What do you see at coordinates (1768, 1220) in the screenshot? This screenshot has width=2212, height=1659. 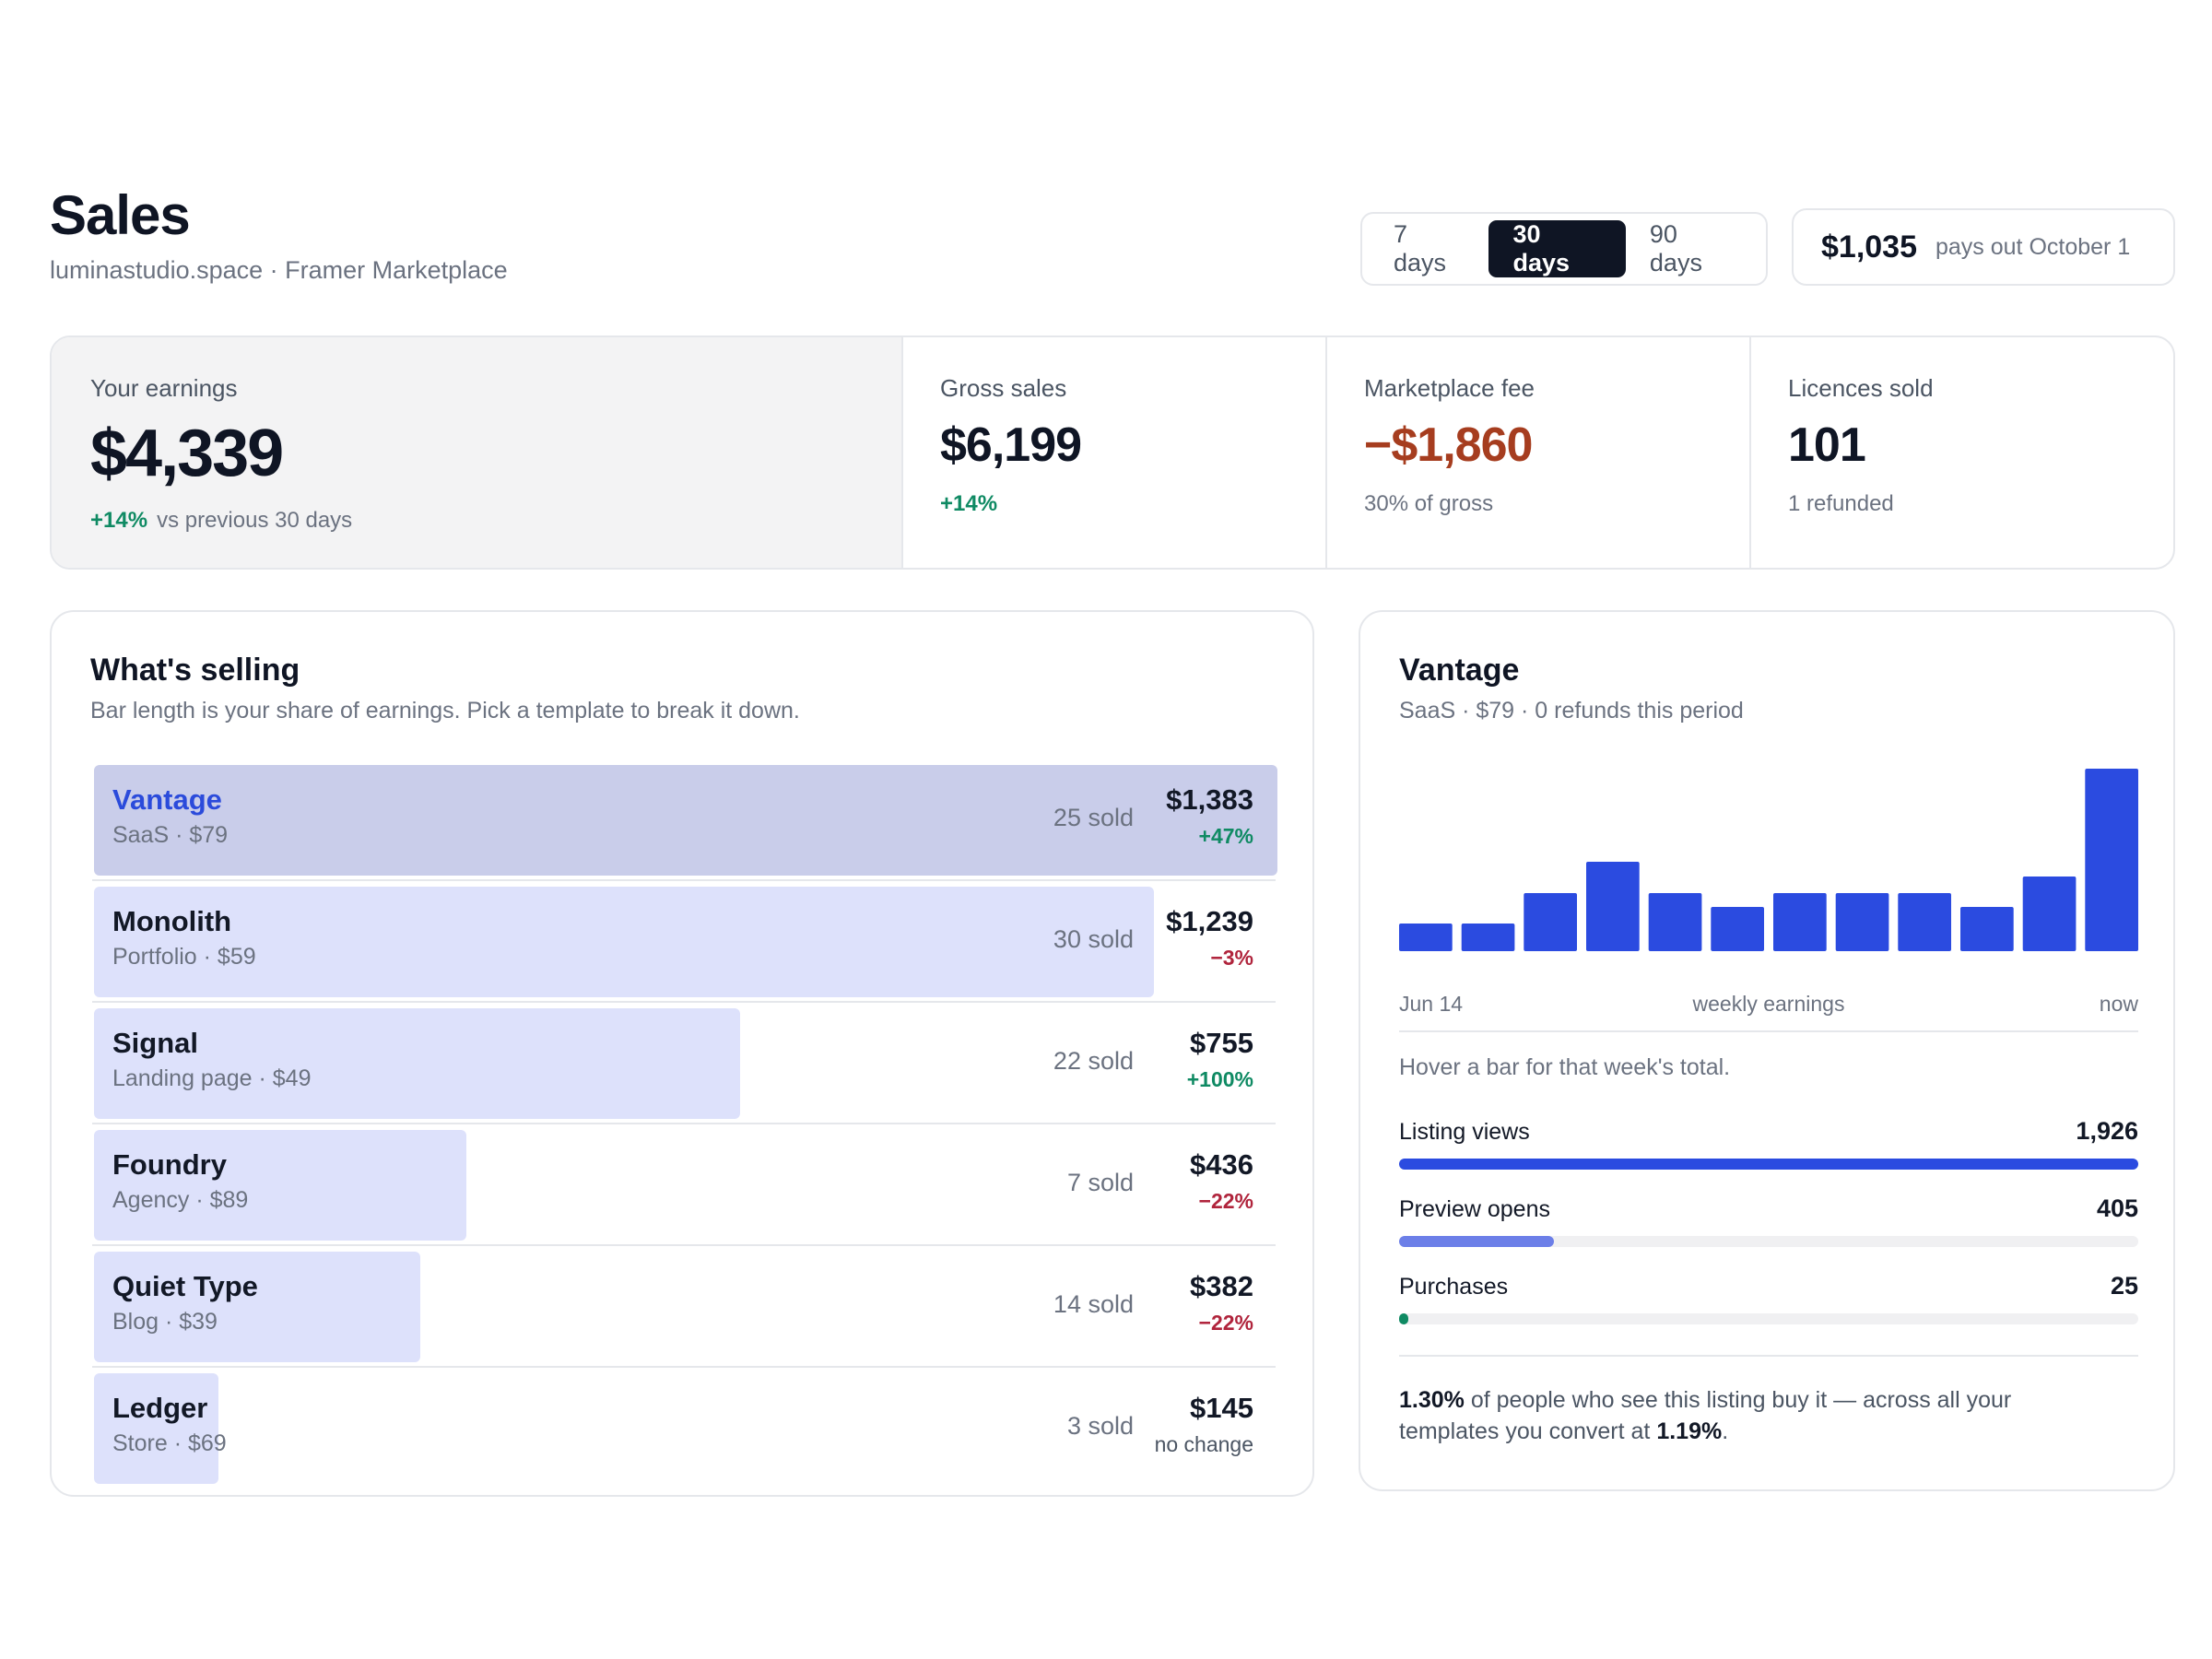 I see `funnel-preview-opens: Preview opens 405` at bounding box center [1768, 1220].